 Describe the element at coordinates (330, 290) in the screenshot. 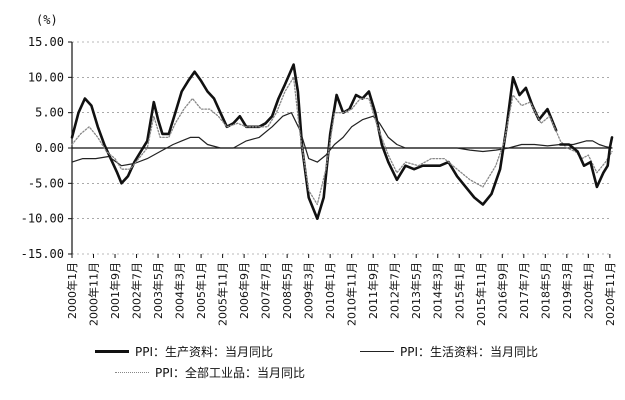

I see `x-tick-label: 2010年1月` at that location.